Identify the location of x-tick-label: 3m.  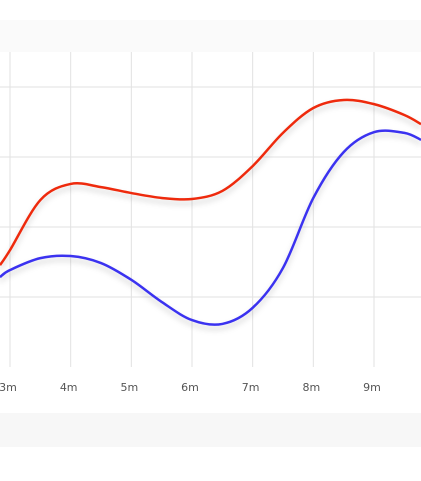
(8, 387).